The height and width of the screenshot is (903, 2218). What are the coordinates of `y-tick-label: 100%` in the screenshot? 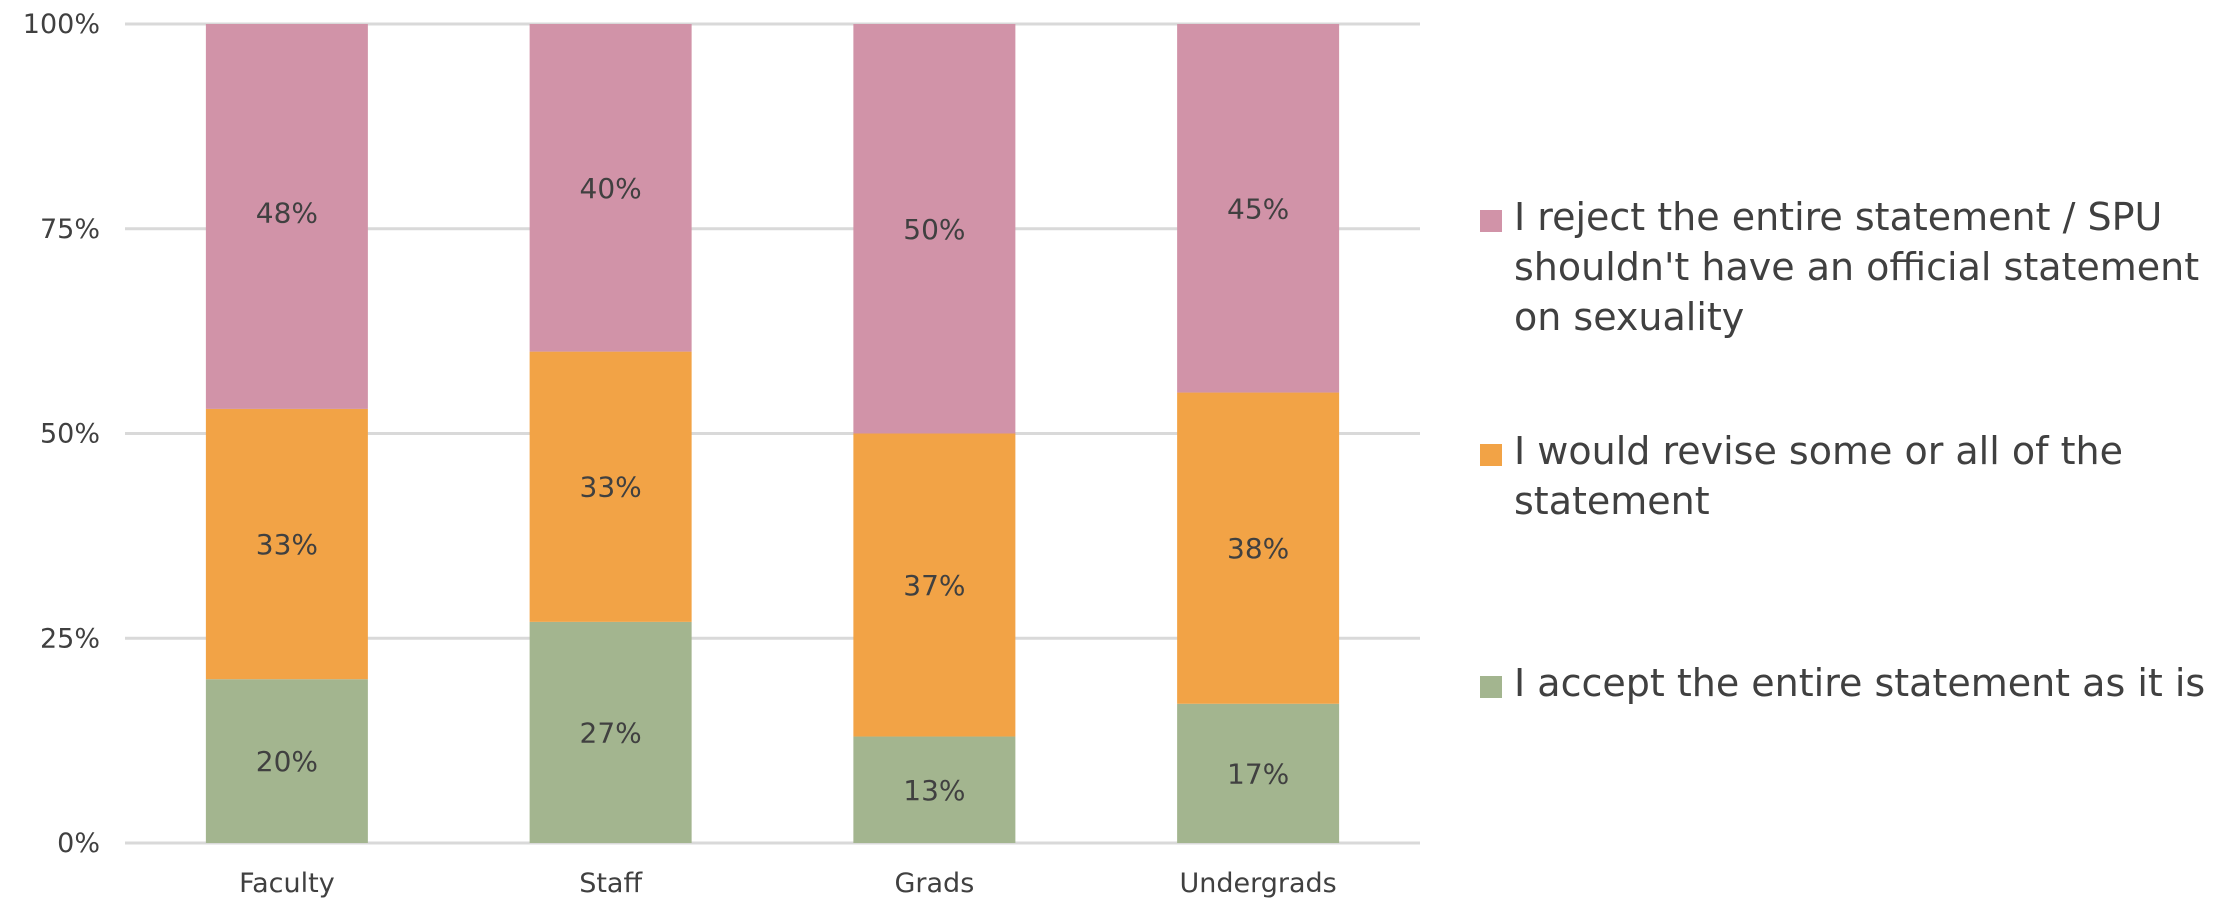 It's located at (61, 24).